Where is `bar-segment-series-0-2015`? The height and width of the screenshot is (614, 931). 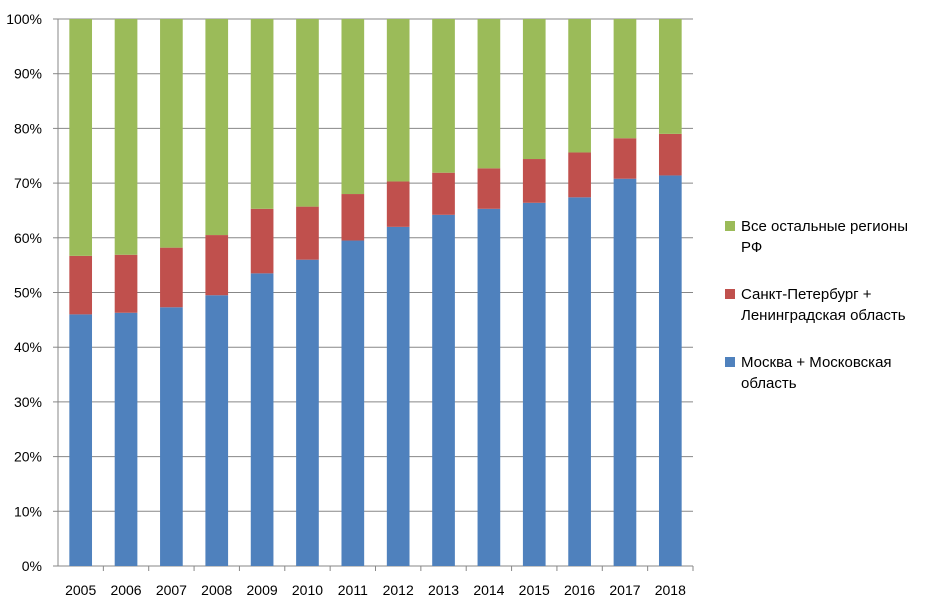
bar-segment-series-0-2015 is located at coordinates (534, 384).